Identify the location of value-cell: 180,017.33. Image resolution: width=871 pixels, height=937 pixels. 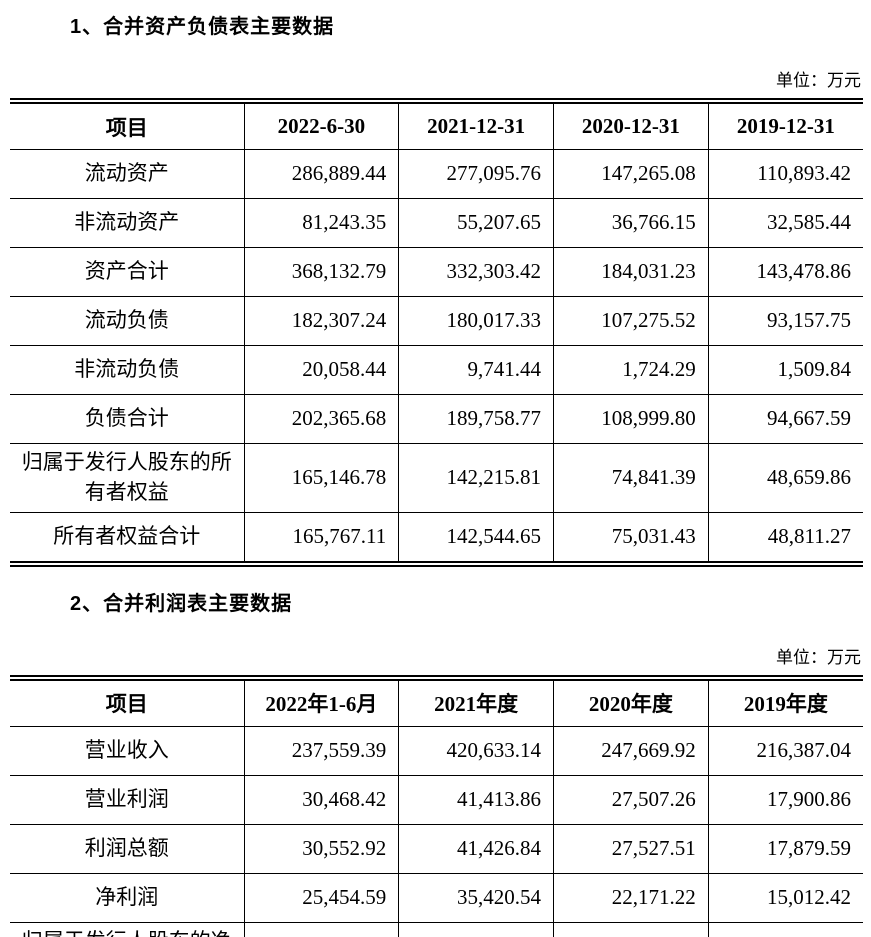
(476, 321).